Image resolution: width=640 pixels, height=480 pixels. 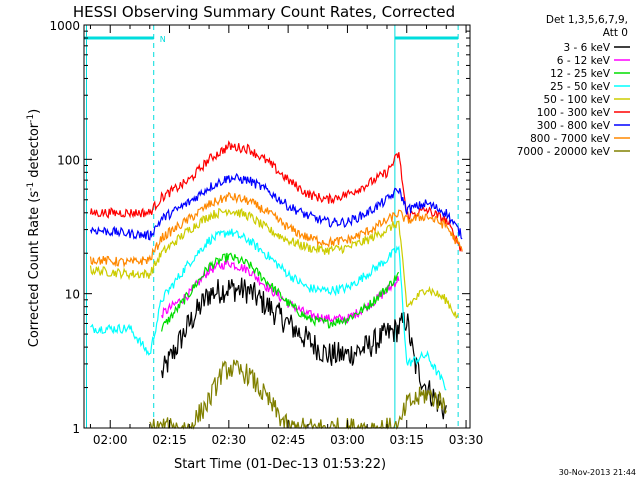 What do you see at coordinates (406, 440) in the screenshot?
I see `x-tick-label: 03:15` at bounding box center [406, 440].